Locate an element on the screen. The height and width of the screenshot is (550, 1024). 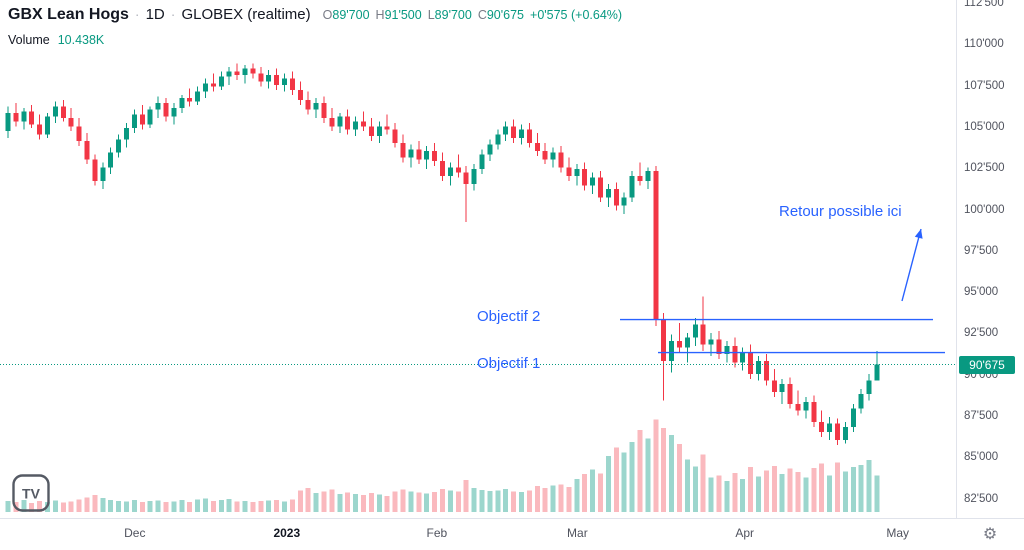
objectif1-label: Objectif 1 is located at coordinates (509, 363).